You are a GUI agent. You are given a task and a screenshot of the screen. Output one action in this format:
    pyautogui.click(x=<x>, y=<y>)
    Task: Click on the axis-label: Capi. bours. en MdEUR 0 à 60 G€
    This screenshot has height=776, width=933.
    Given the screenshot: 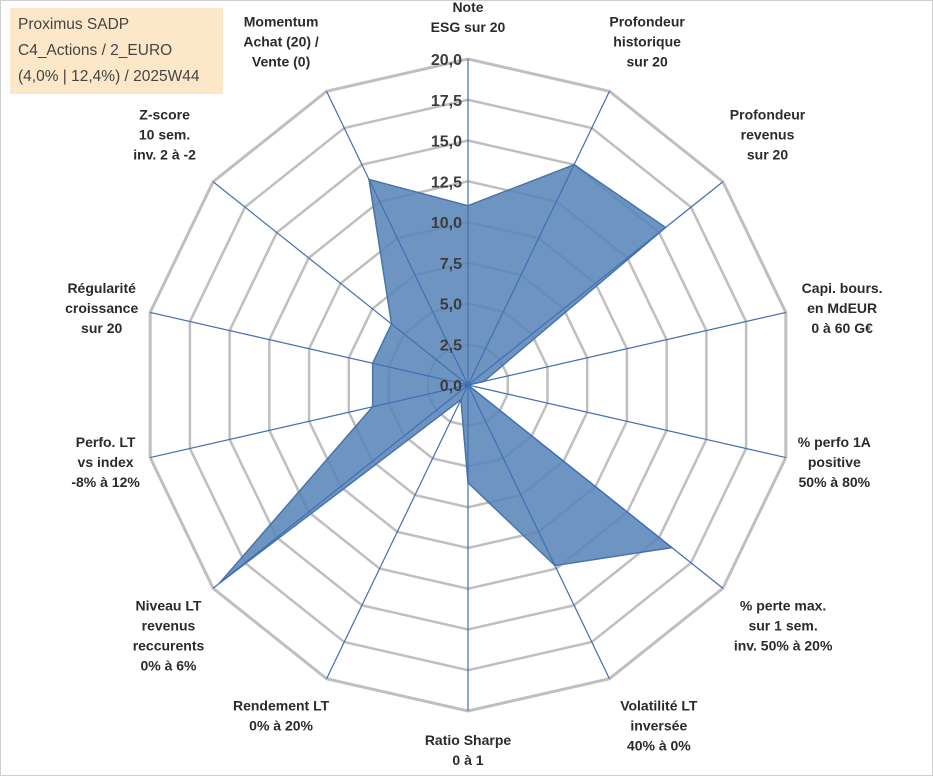 What is the action you would take?
    pyautogui.click(x=842, y=308)
    